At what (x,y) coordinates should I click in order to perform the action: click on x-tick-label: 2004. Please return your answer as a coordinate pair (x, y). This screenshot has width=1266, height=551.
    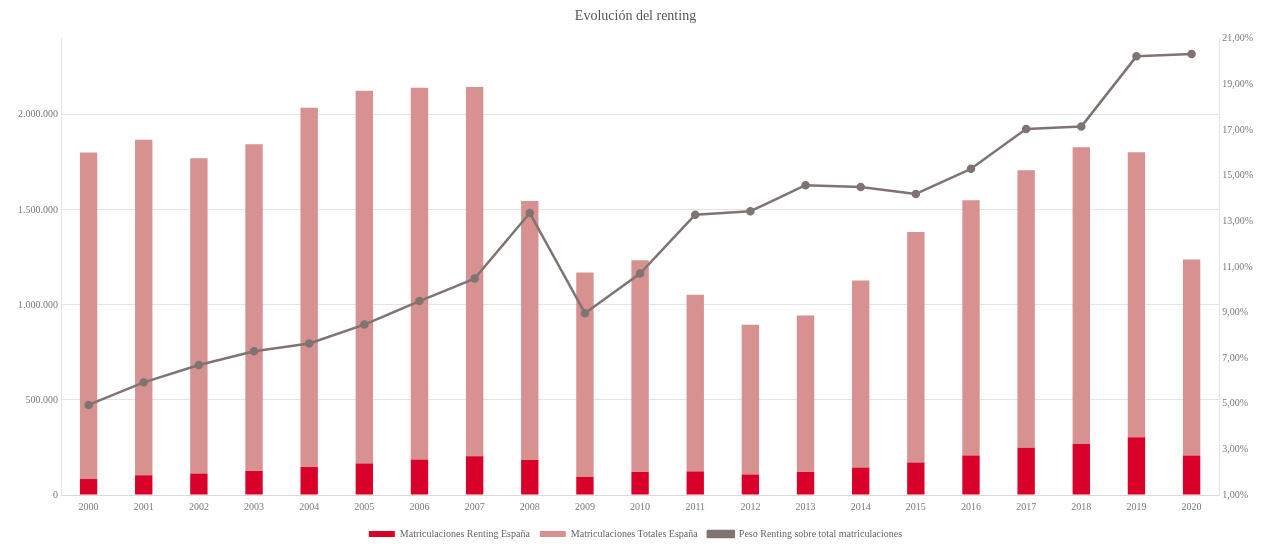
    Looking at the image, I should click on (309, 506).